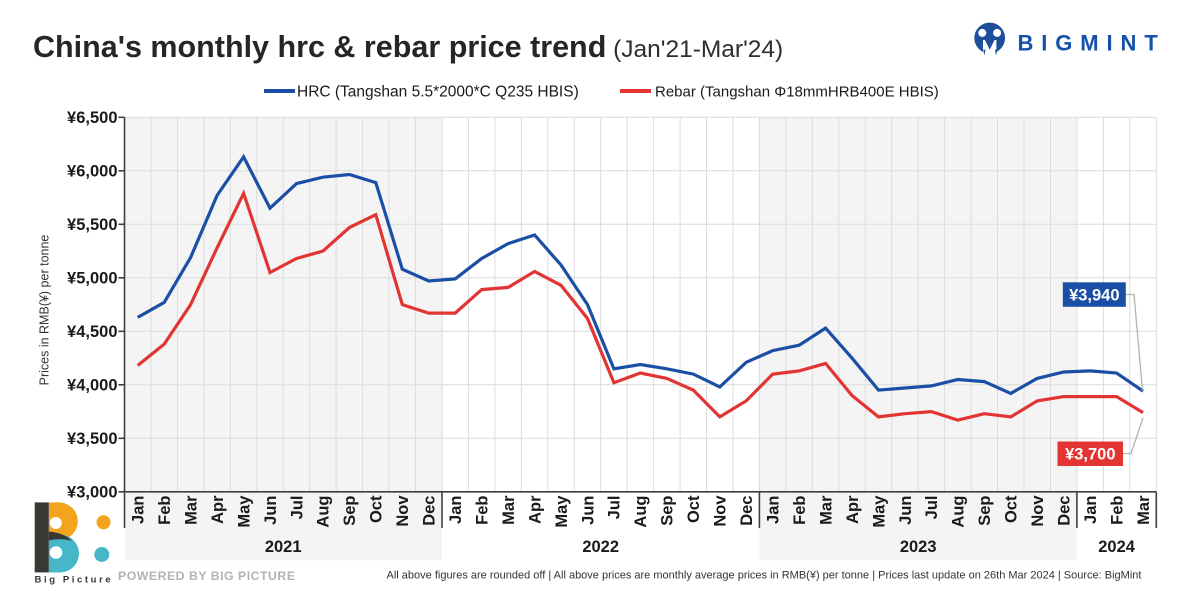 This screenshot has width=1200, height=605. Describe the element at coordinates (600, 547) in the screenshot. I see `svg-text: 2022` at that location.